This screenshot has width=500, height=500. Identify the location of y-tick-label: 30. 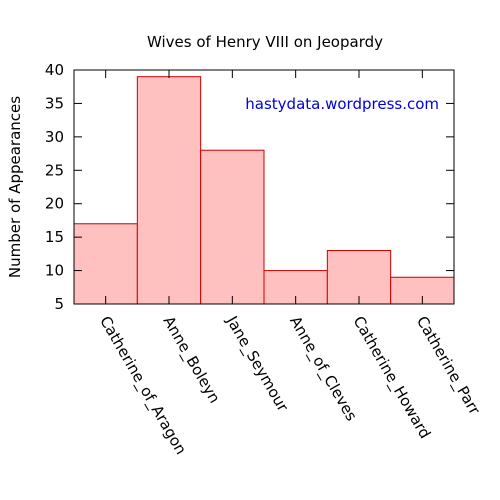
(54, 137).